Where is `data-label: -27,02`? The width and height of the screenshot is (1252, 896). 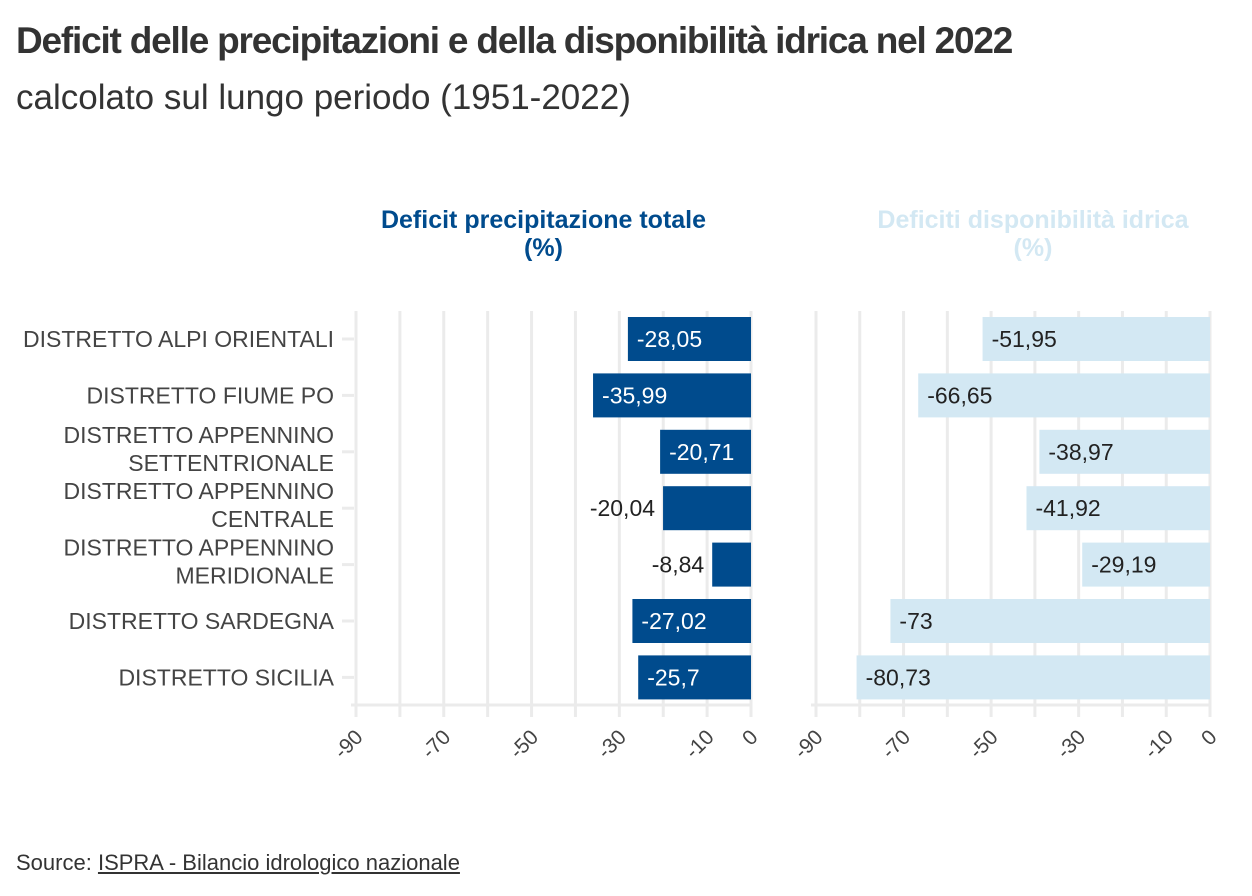 data-label: -27,02 is located at coordinates (673, 621).